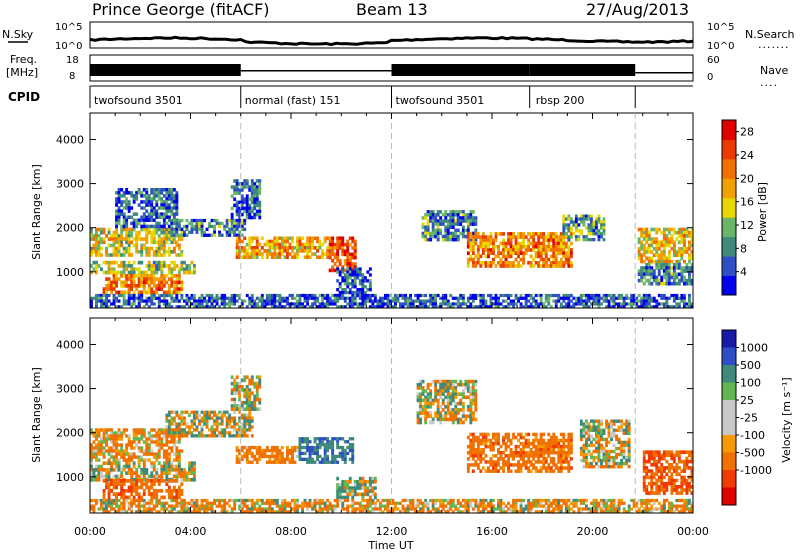 The width and height of the screenshot is (800, 554). What do you see at coordinates (316, 71) in the screenshot?
I see `freq-segment` at bounding box center [316, 71].